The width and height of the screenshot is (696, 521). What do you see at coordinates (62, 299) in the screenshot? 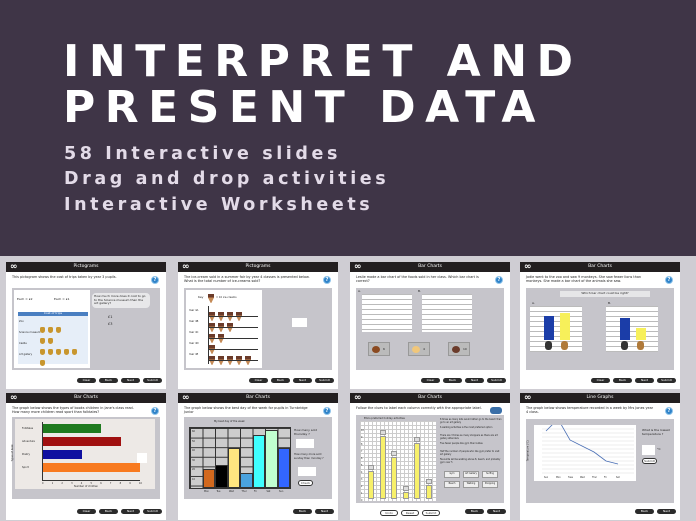
I see `key-2: Each = £1` at bounding box center [62, 299].